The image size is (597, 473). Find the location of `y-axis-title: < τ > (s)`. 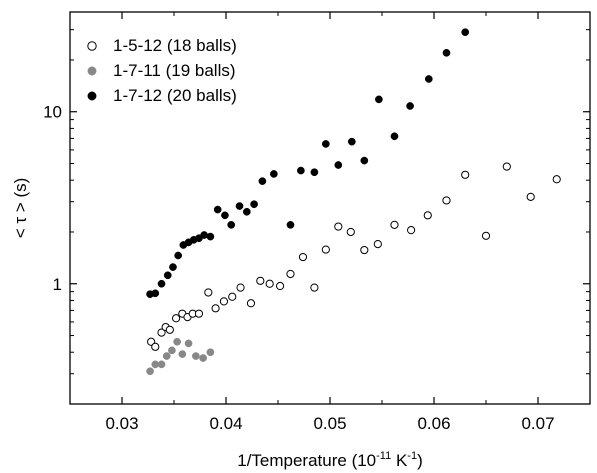

y-axis-title: < τ > (s) is located at coordinates (20, 208).